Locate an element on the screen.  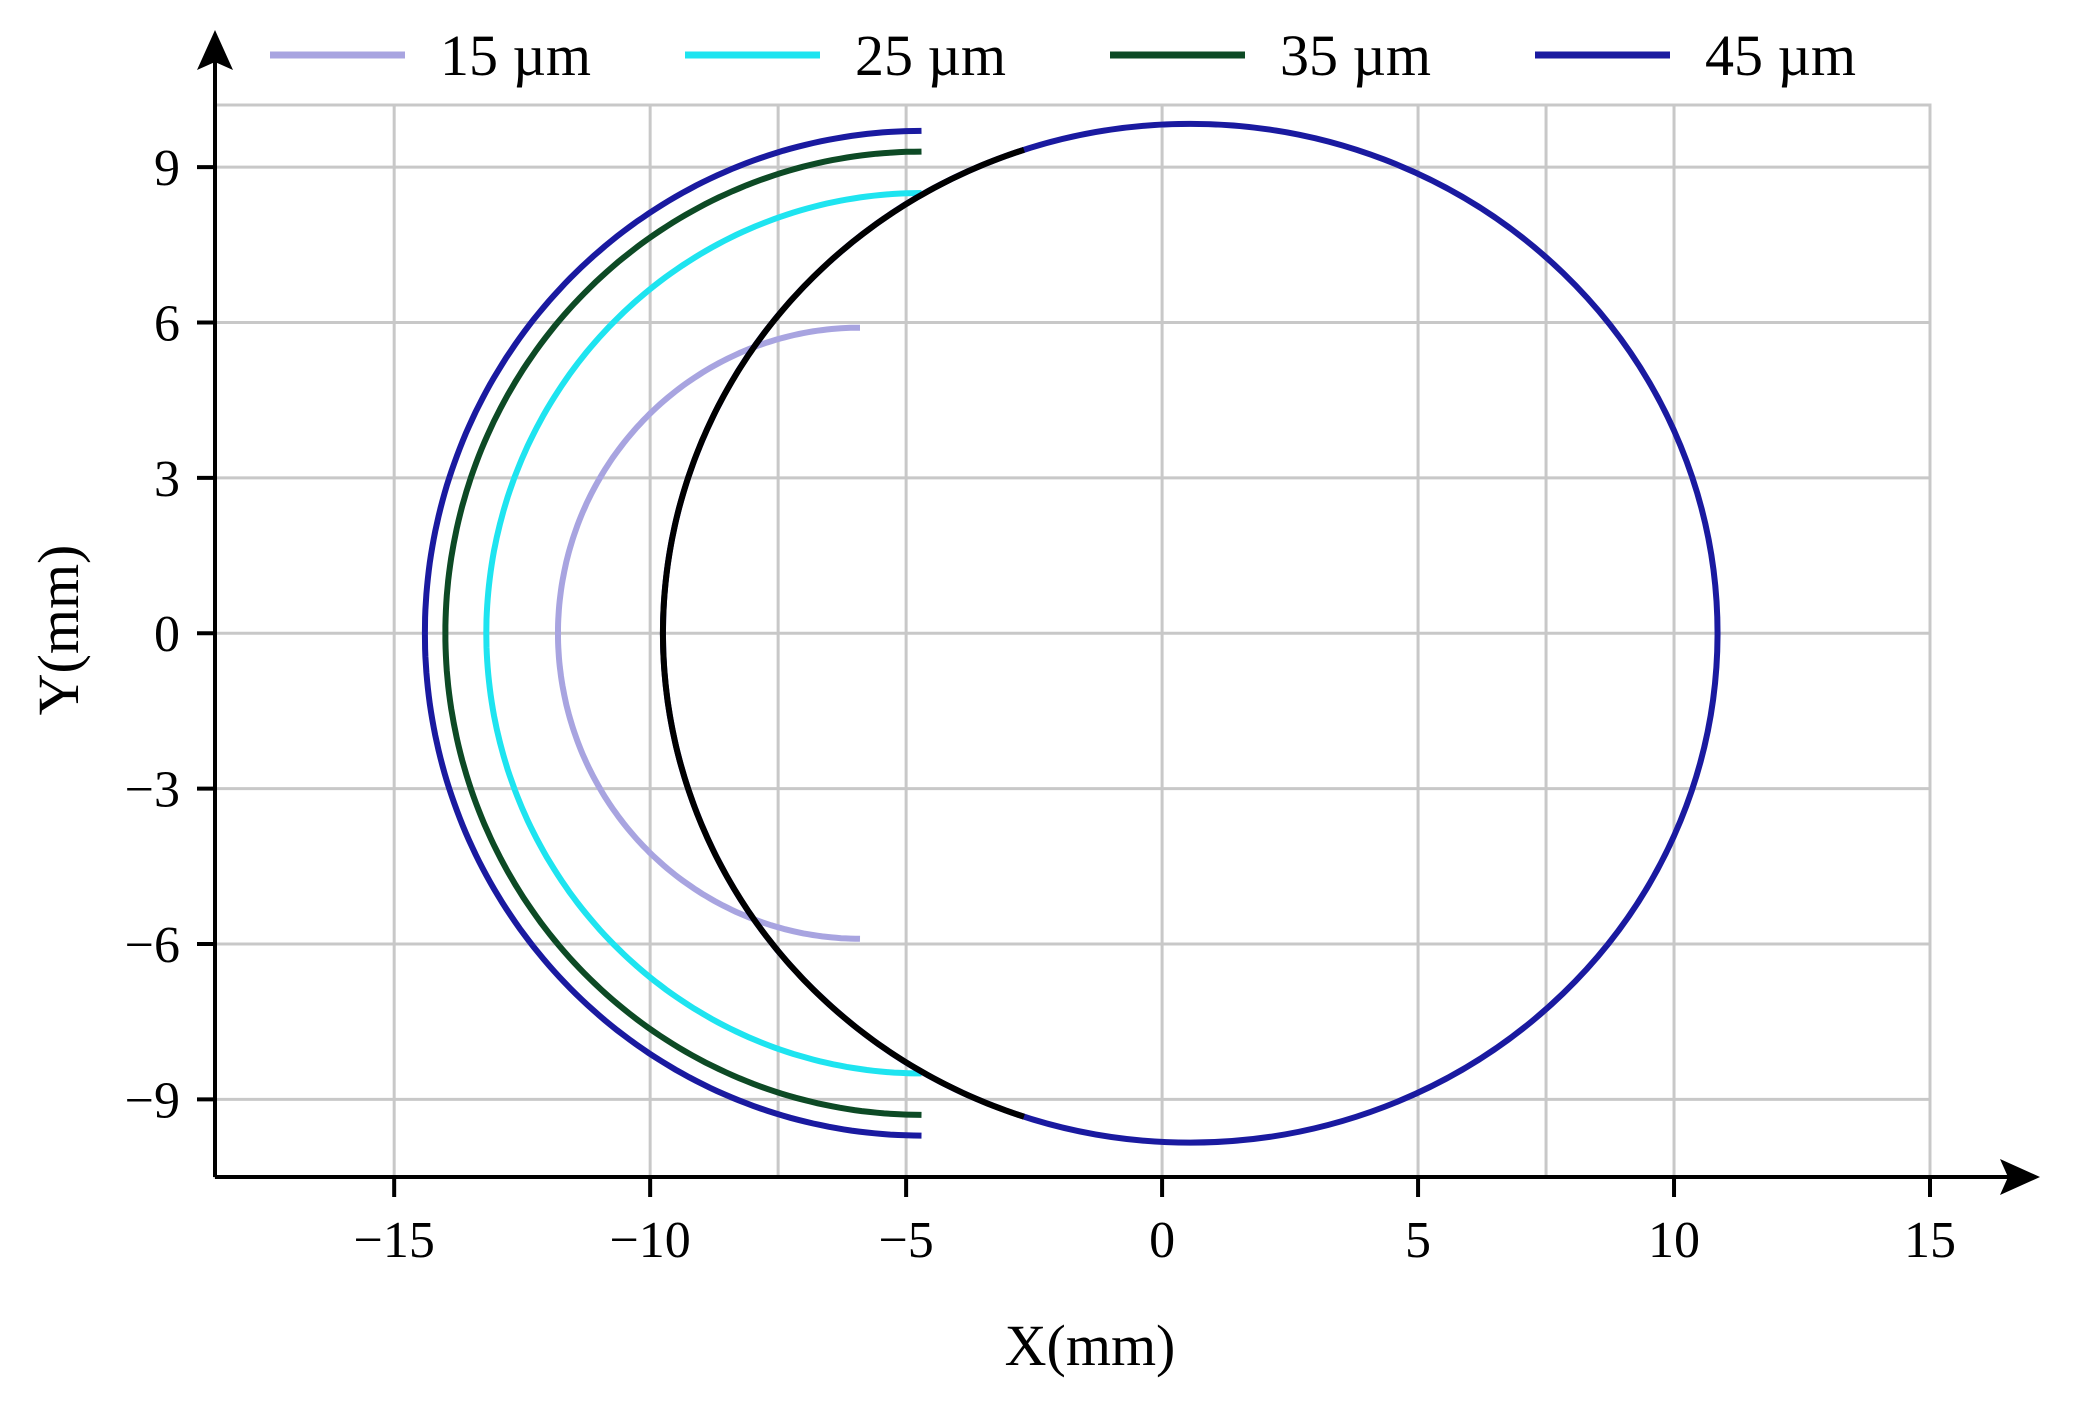
y-tick-label: 9 is located at coordinates (167, 168).